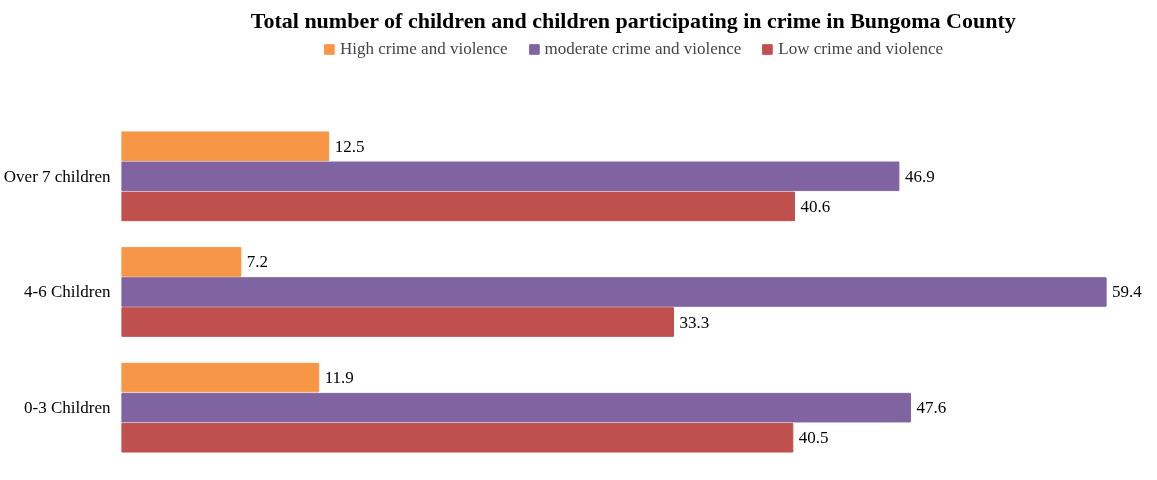 The width and height of the screenshot is (1157, 480). Describe the element at coordinates (633, 20) in the screenshot. I see `chart-title: Total number of children and children participating in crime in Bungoma County` at that location.